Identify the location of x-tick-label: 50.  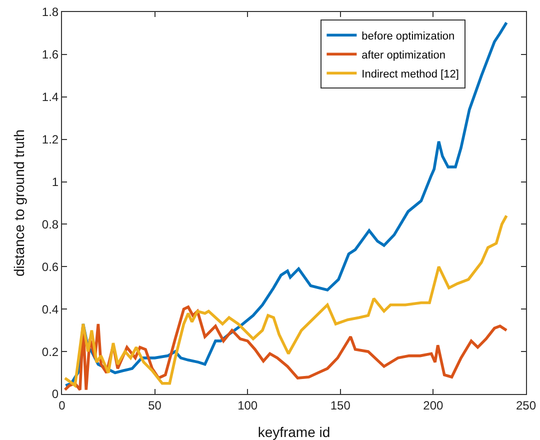
(155, 405).